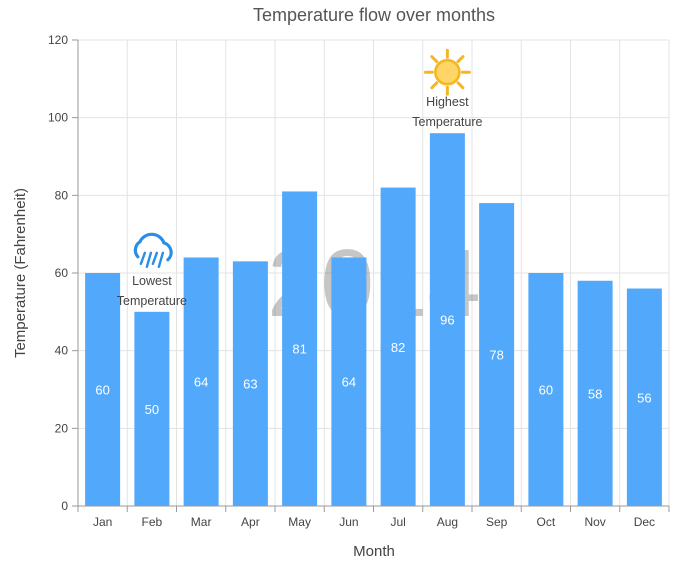 The height and width of the screenshot is (563, 688). Describe the element at coordinates (153, 250) in the screenshot. I see `rain-cloud-icon` at that location.